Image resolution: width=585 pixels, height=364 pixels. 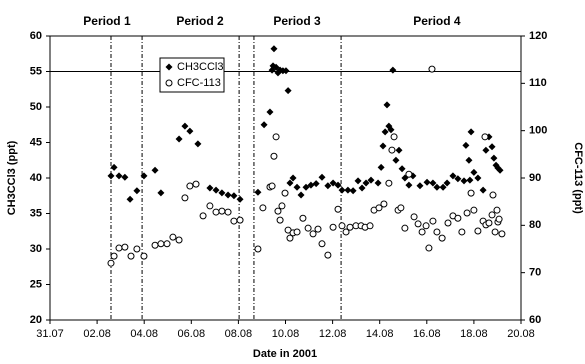 What do you see at coordinates (380, 334) in the screenshot?
I see `x-tick-label: 14.08` at bounding box center [380, 334].